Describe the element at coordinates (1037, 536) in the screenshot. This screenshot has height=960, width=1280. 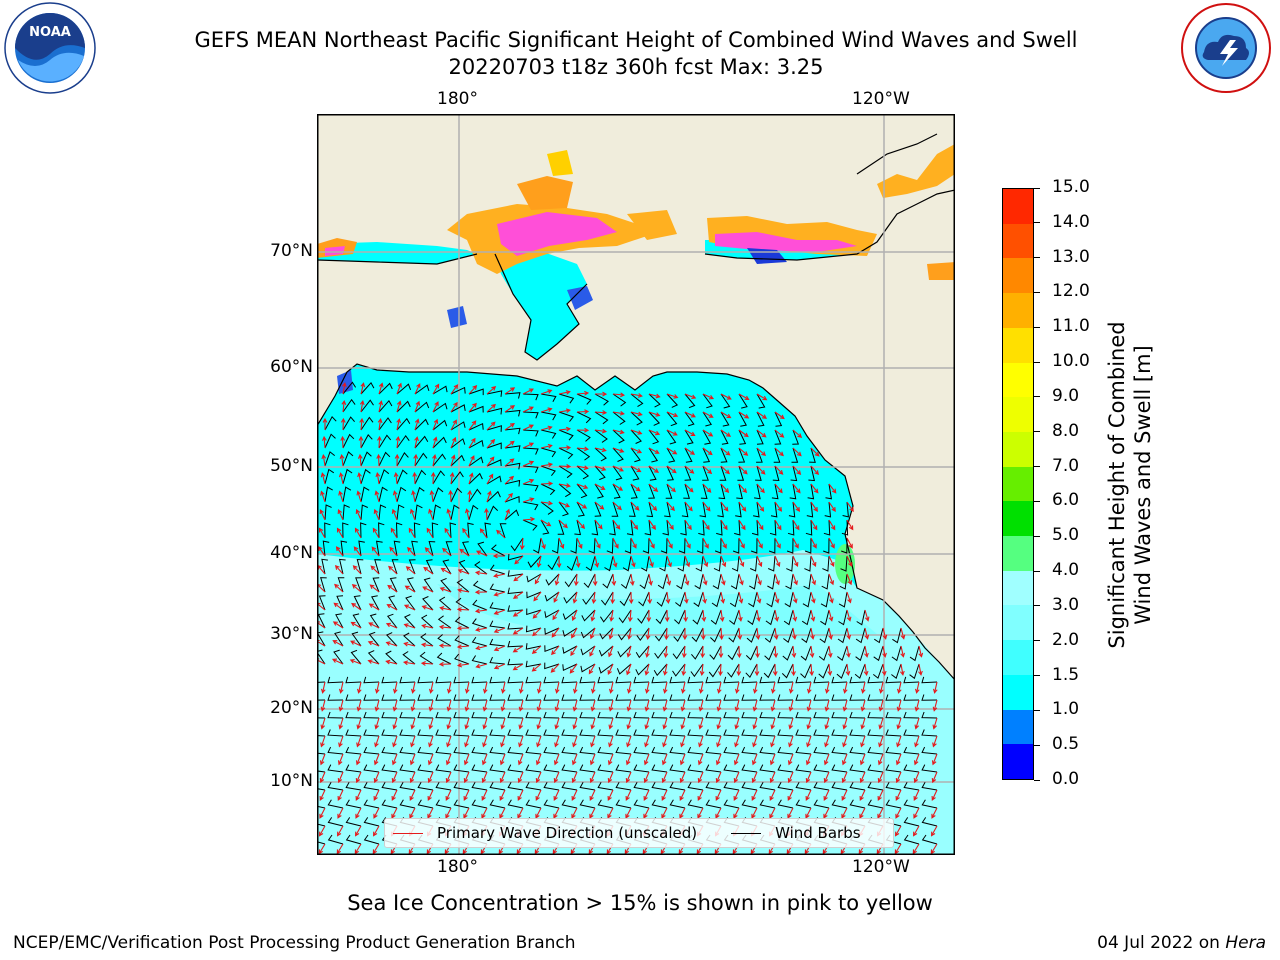
I see `colorbar-tick-mark` at that location.